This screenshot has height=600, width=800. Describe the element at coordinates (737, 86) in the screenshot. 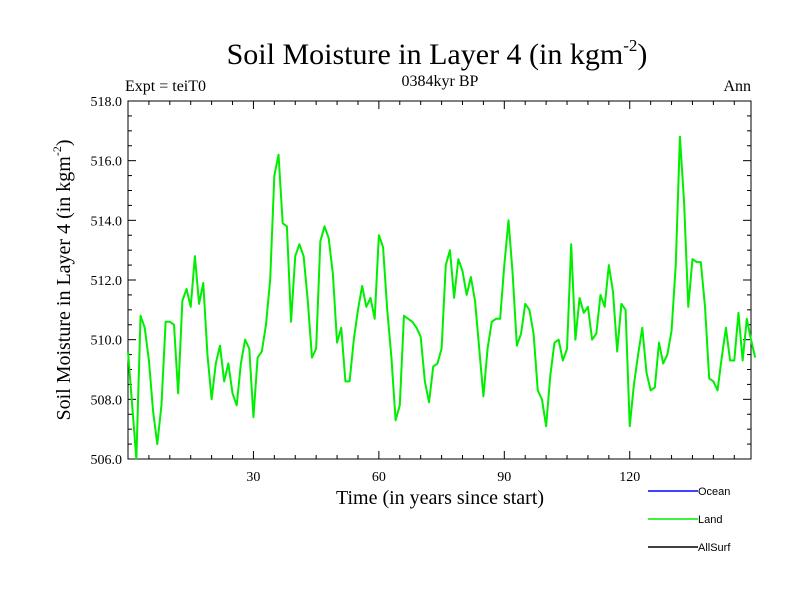

I see `right-label: Ann` at that location.